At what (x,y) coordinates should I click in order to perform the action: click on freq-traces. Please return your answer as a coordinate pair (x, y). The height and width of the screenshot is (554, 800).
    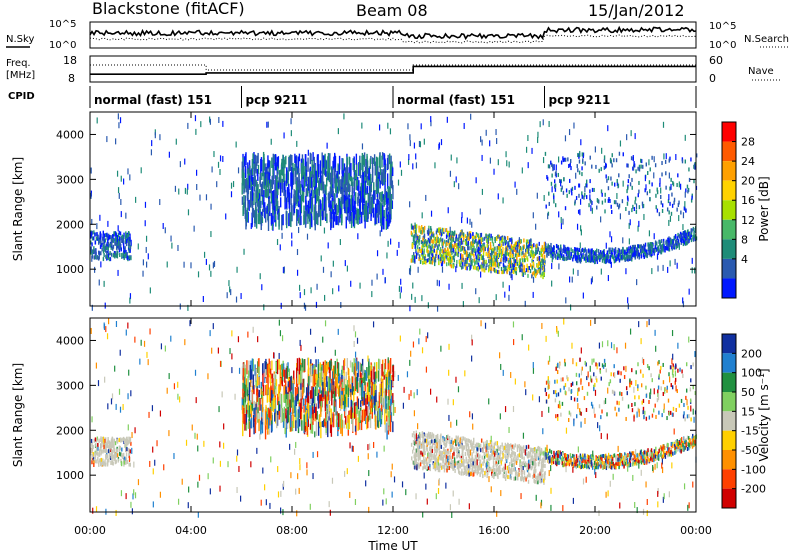
    Looking at the image, I should click on (393, 69).